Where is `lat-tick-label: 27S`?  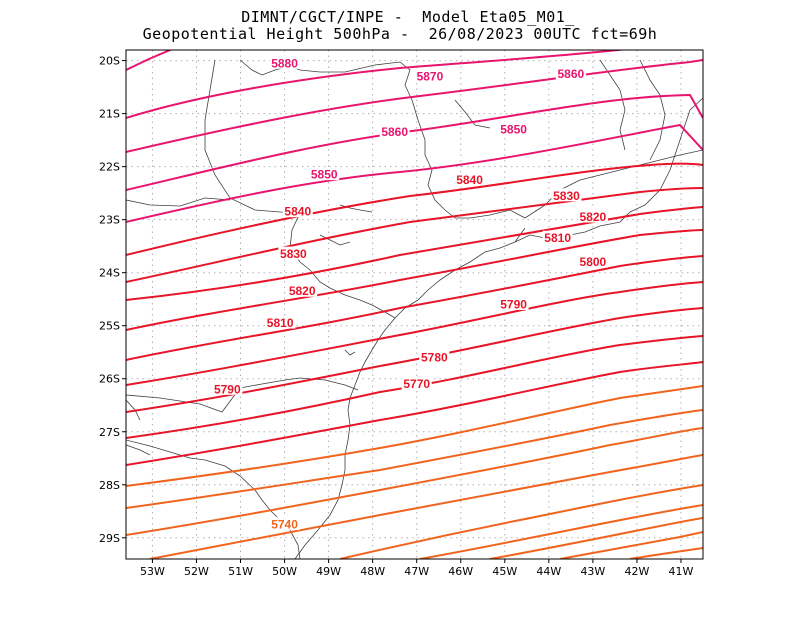
lat-tick-label: 27S is located at coordinates (109, 432).